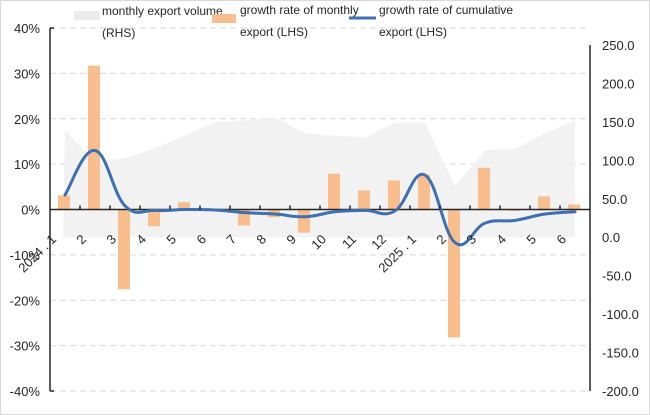 The height and width of the screenshot is (415, 650). What do you see at coordinates (27, 73) in the screenshot?
I see `left-tick-label: 30%` at bounding box center [27, 73].